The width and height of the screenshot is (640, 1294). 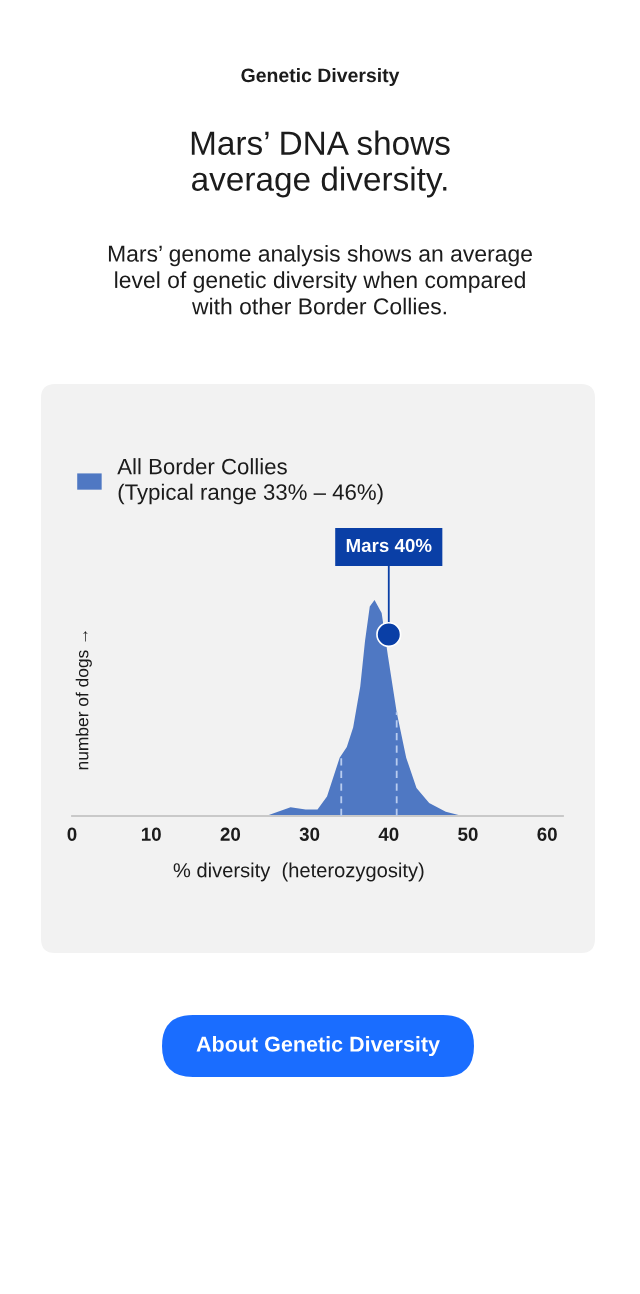 What do you see at coordinates (468, 834) in the screenshot?
I see `x-tick-label: 50` at bounding box center [468, 834].